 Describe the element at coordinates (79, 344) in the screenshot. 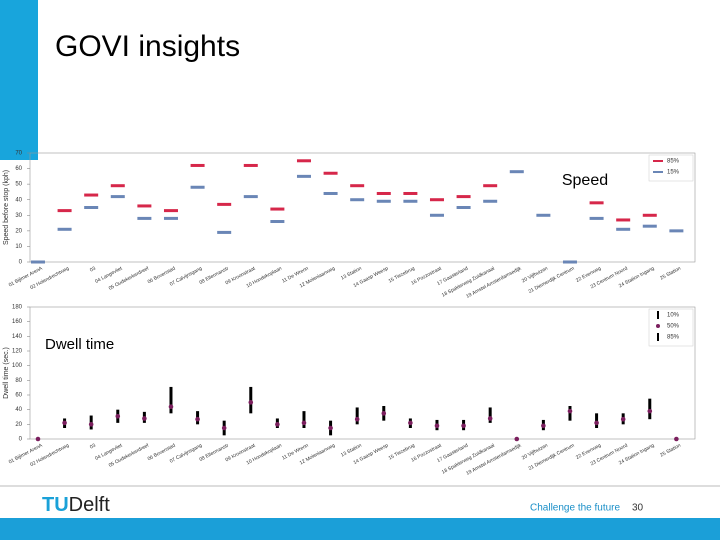

I see `chart-annotation: Dwell time` at that location.